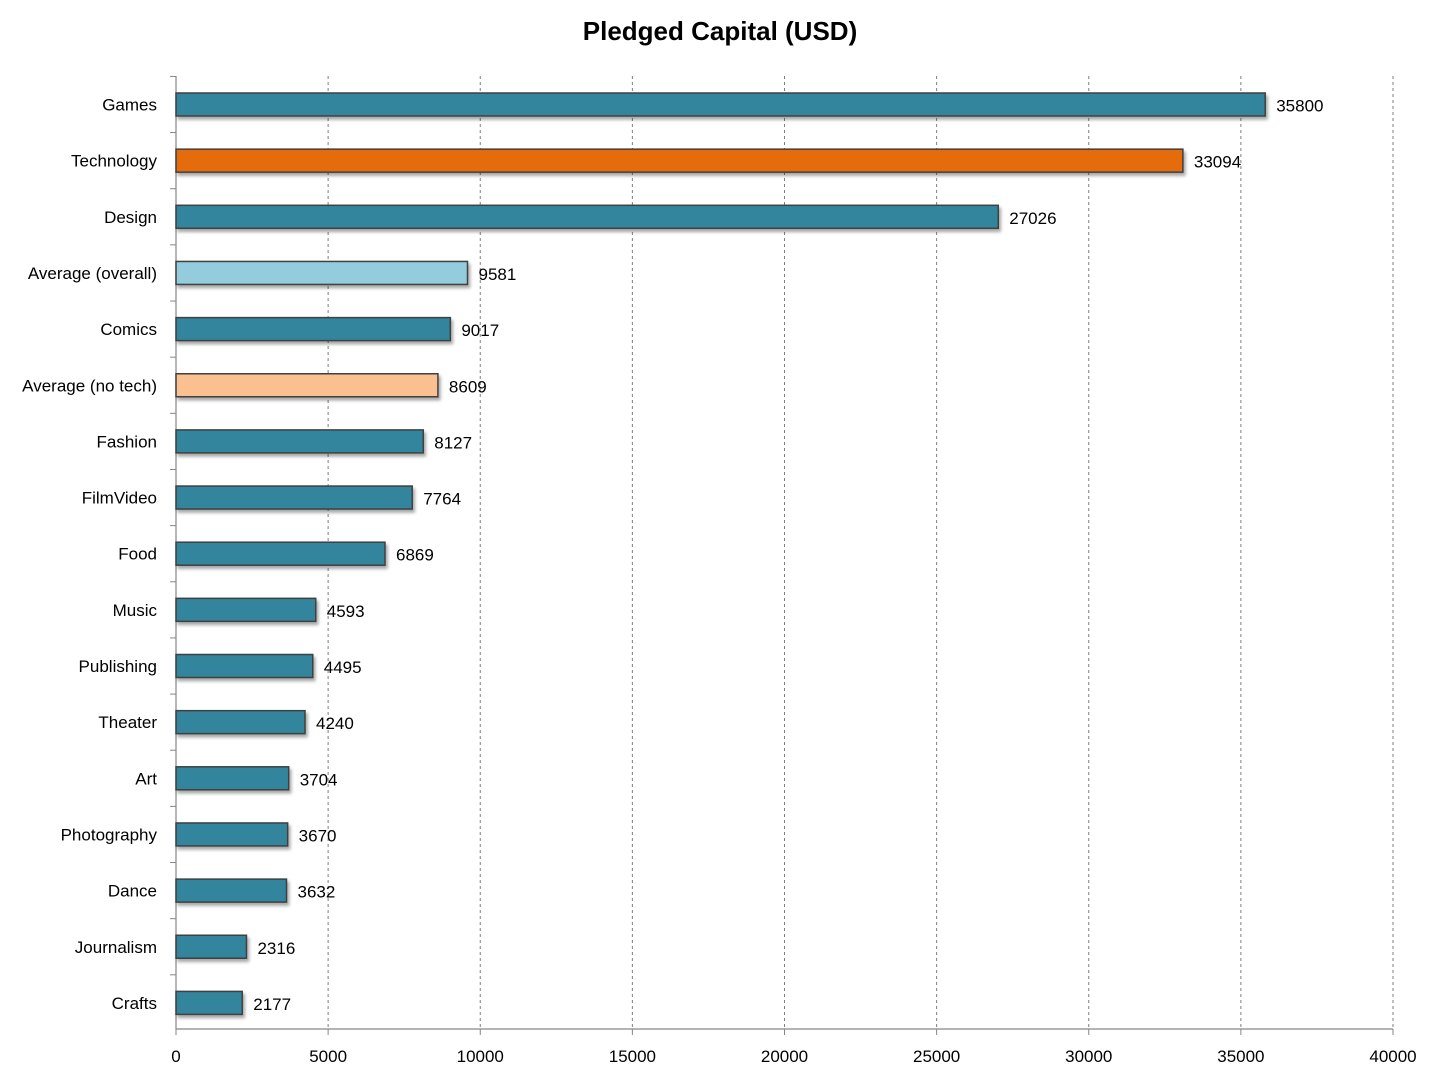 The width and height of the screenshot is (1440, 1080). What do you see at coordinates (276, 948) in the screenshot?
I see `data-label: 2316` at bounding box center [276, 948].